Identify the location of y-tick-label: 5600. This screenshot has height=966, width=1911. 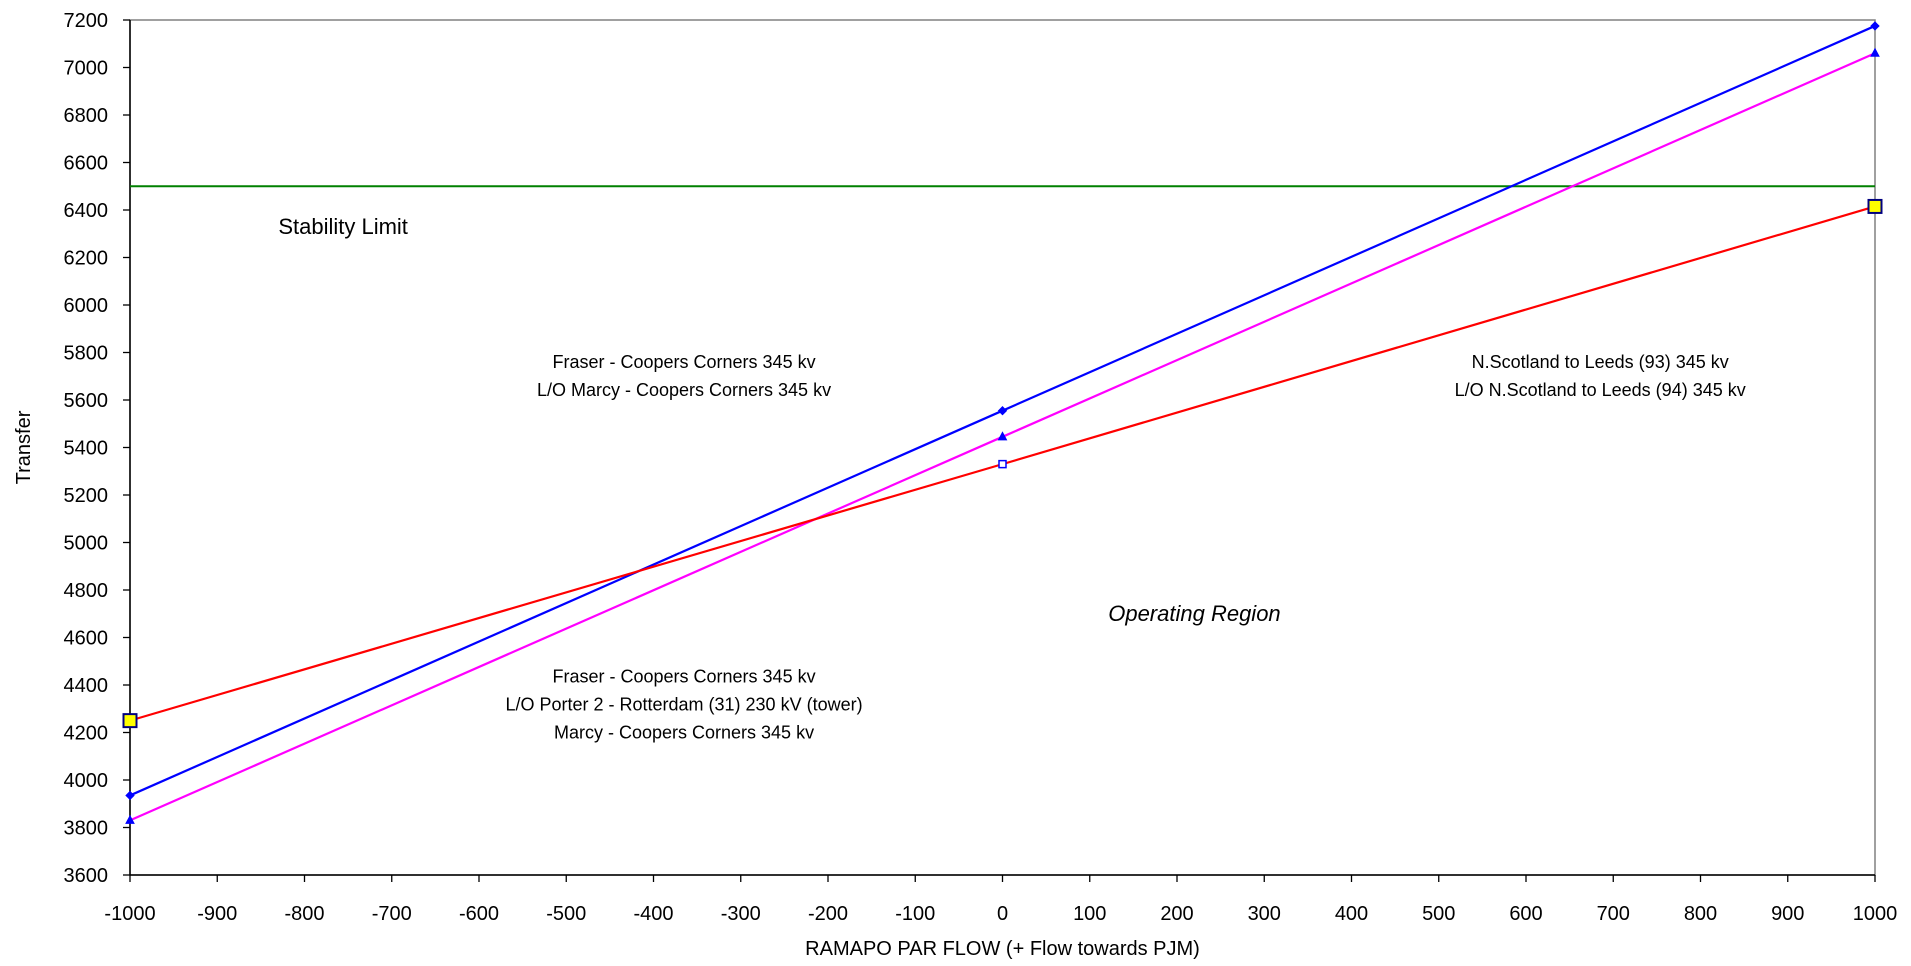
(86, 401).